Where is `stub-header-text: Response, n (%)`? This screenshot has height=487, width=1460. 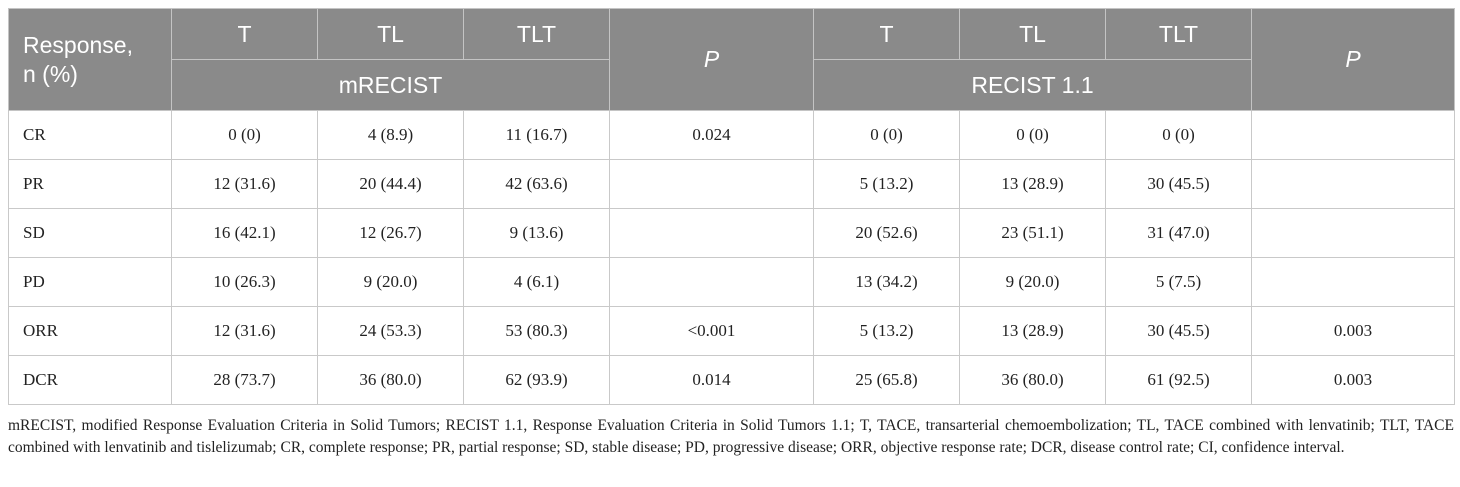 stub-header-text: Response, n (%) is located at coordinates (78, 59).